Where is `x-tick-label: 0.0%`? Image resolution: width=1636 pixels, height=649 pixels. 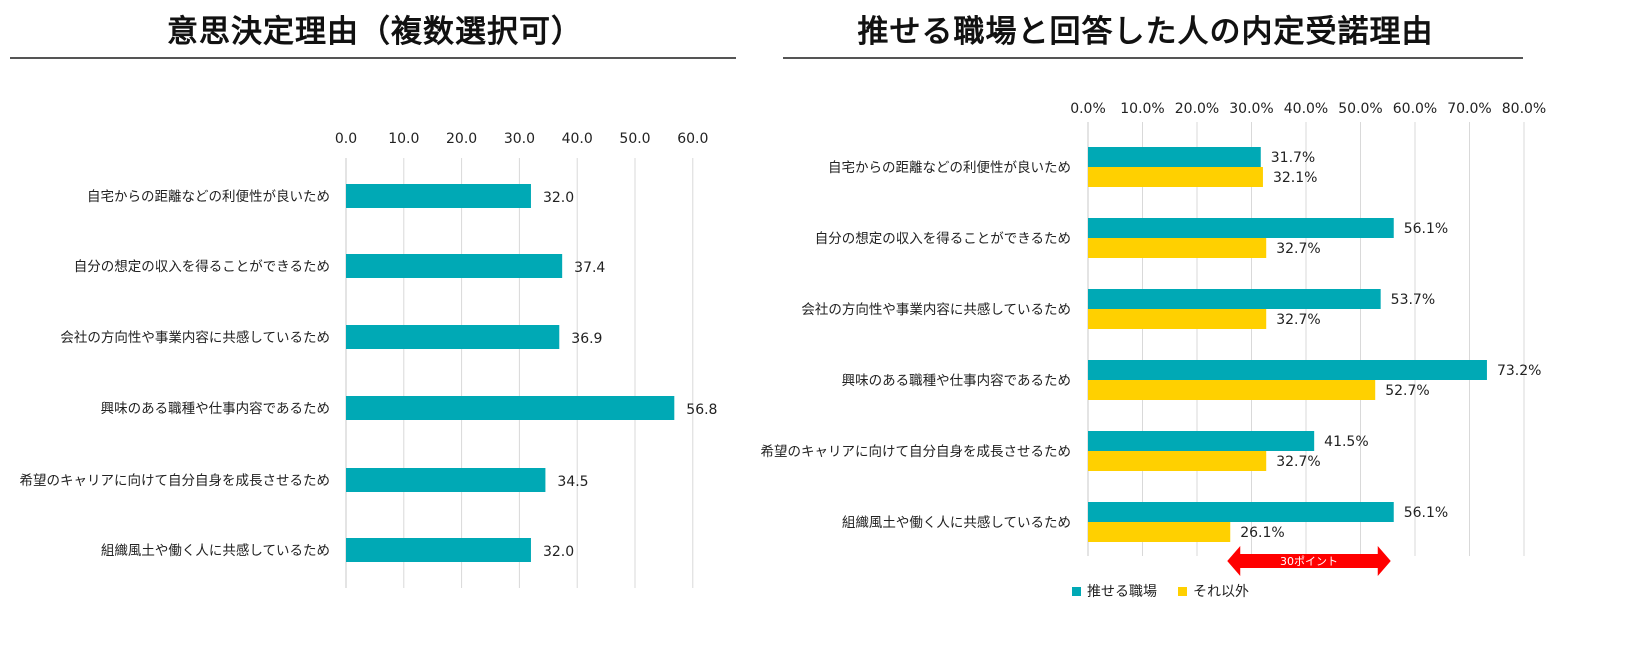
x-tick-label: 0.0% is located at coordinates (1088, 109).